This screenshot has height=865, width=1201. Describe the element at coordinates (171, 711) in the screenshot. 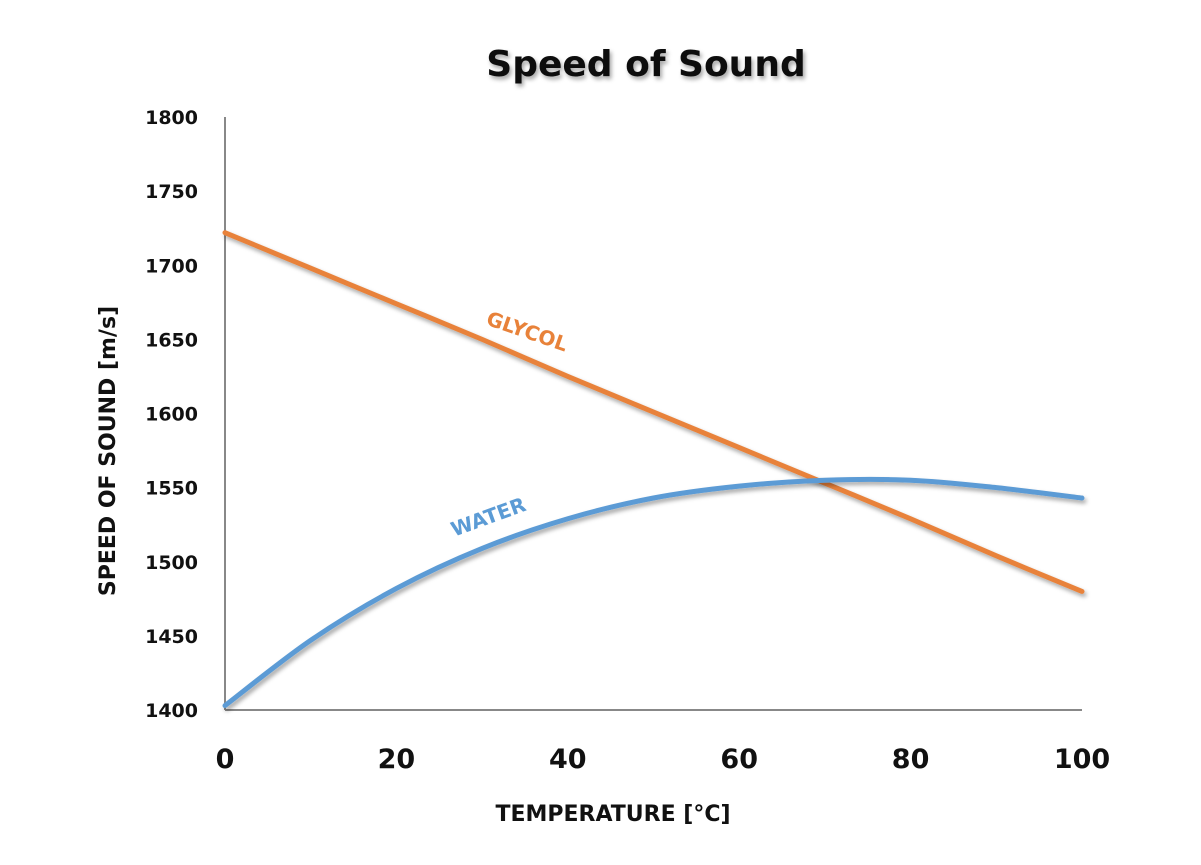

I see `y-tick-label: 1400` at that location.